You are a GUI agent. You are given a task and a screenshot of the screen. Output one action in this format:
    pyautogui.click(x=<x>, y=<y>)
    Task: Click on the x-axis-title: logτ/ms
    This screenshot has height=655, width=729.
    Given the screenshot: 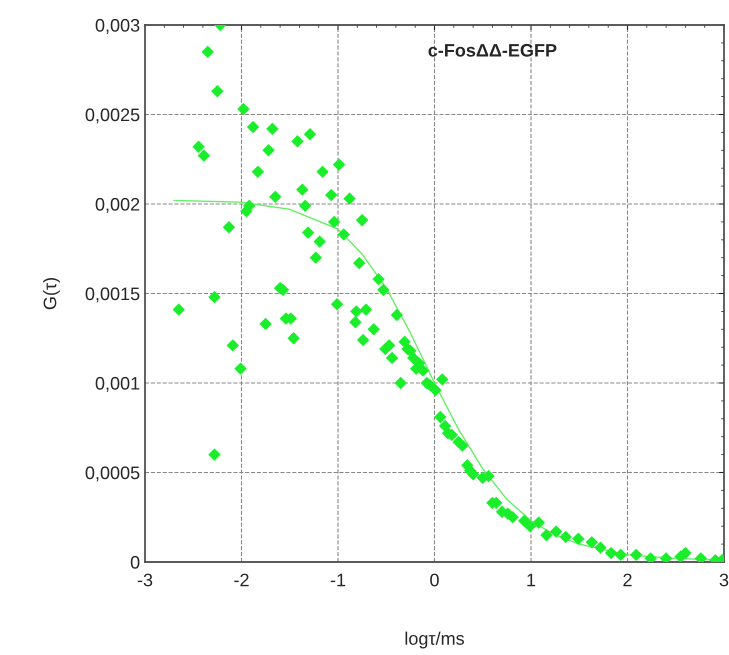 What is the action you would take?
    pyautogui.click(x=435, y=640)
    